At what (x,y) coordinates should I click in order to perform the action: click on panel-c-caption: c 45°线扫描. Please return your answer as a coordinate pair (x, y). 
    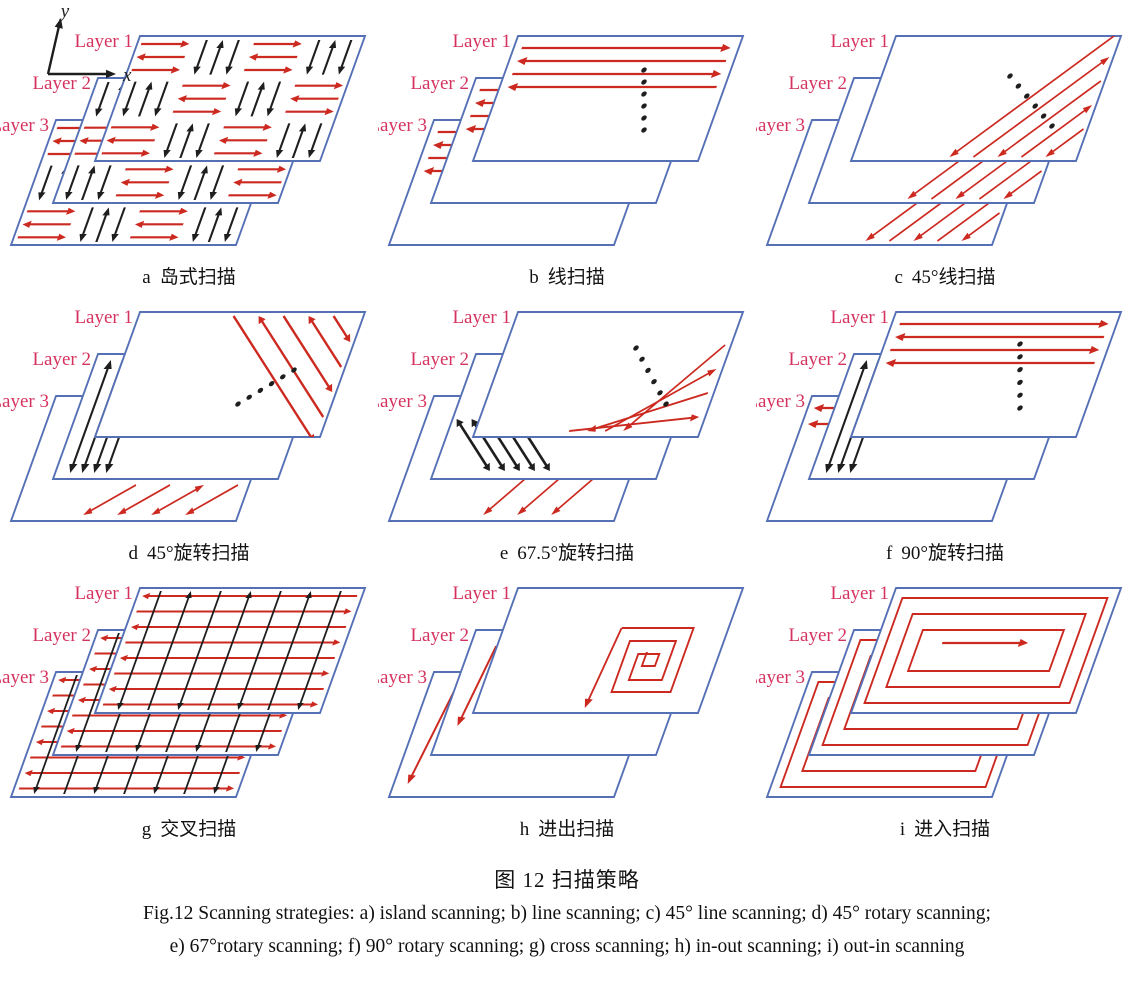
    Looking at the image, I should click on (945, 275).